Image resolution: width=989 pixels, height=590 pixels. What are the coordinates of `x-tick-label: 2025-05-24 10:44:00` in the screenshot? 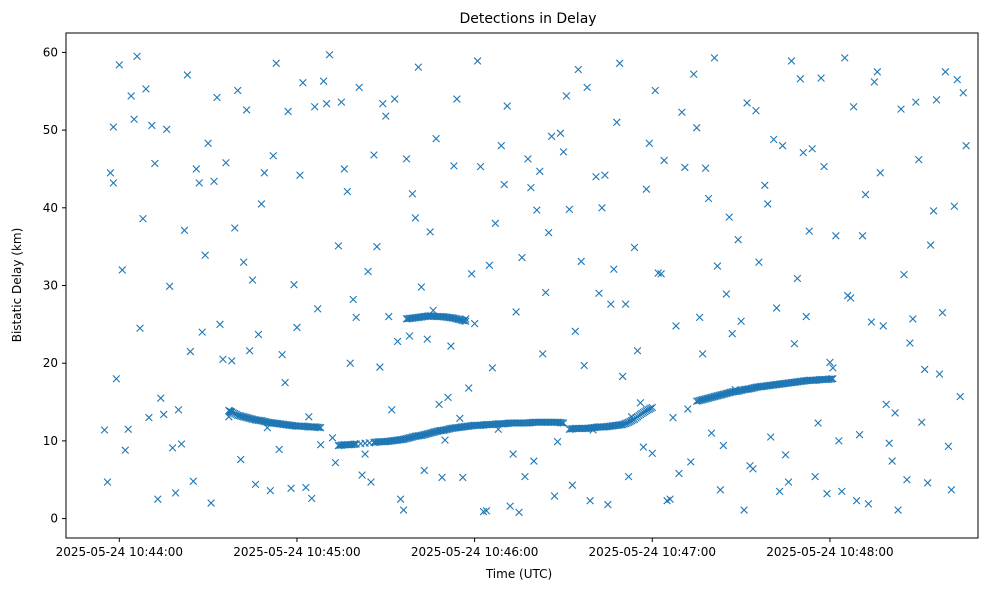 It's located at (119, 552).